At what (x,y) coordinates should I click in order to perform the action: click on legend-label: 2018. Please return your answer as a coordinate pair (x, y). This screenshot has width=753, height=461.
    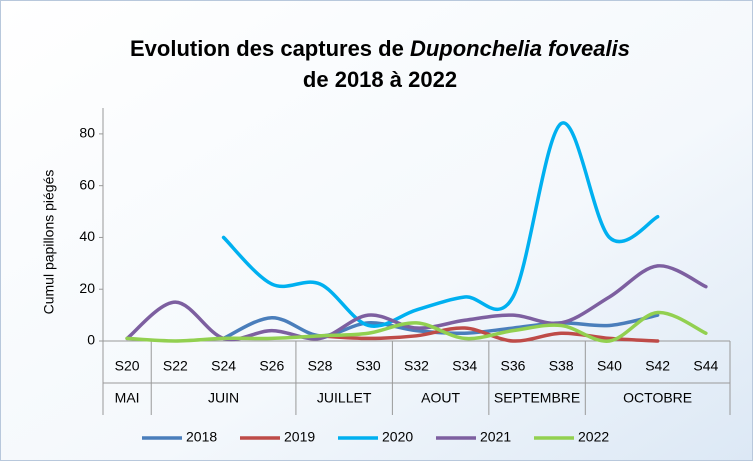
    Looking at the image, I should click on (201, 437).